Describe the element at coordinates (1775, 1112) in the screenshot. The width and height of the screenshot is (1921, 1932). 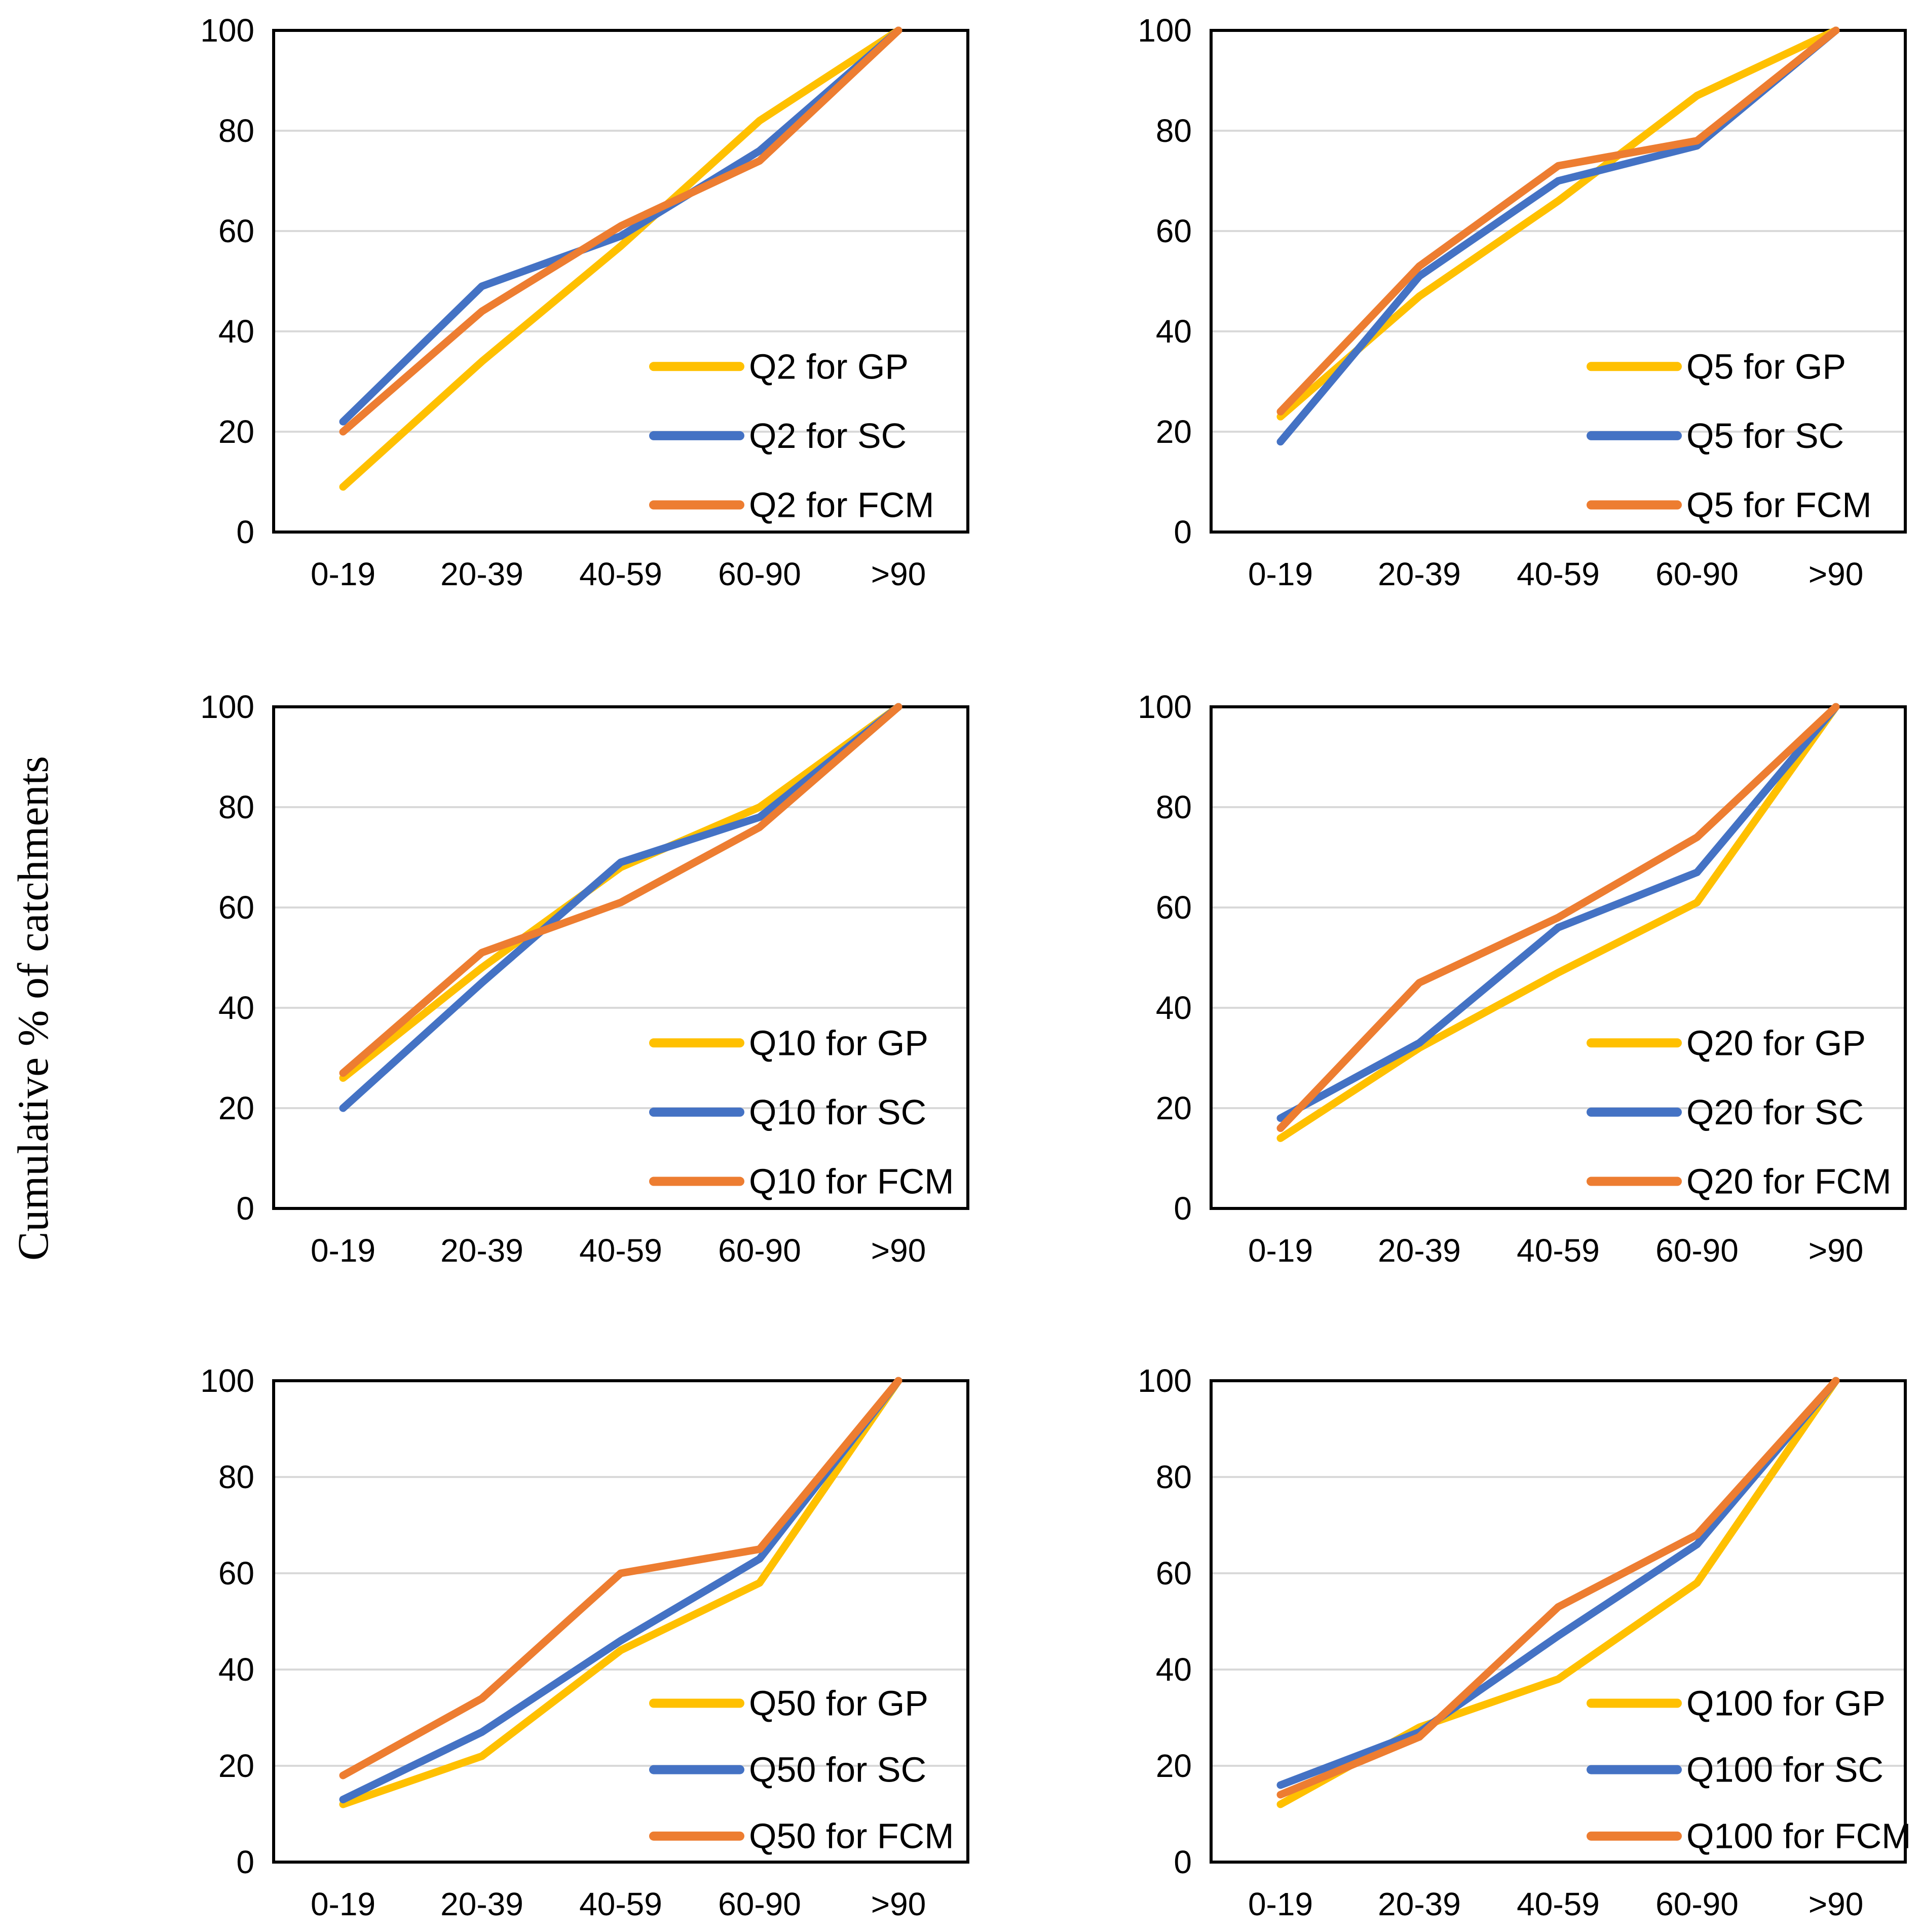
I see `legend-label-q20-sc: Q20 for SC` at that location.